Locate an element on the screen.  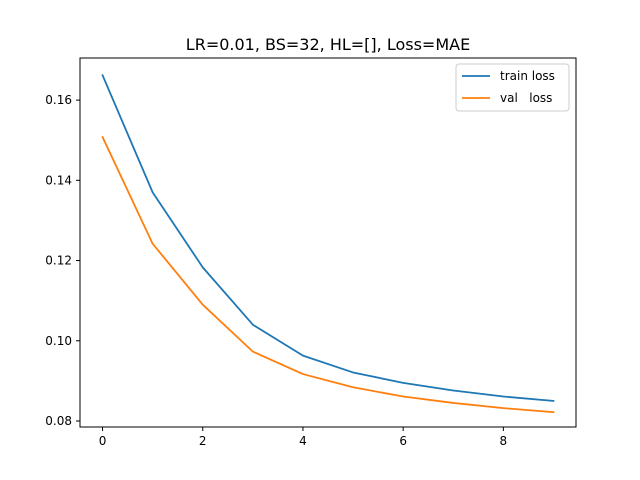
x-tick-label: 2 is located at coordinates (203, 441).